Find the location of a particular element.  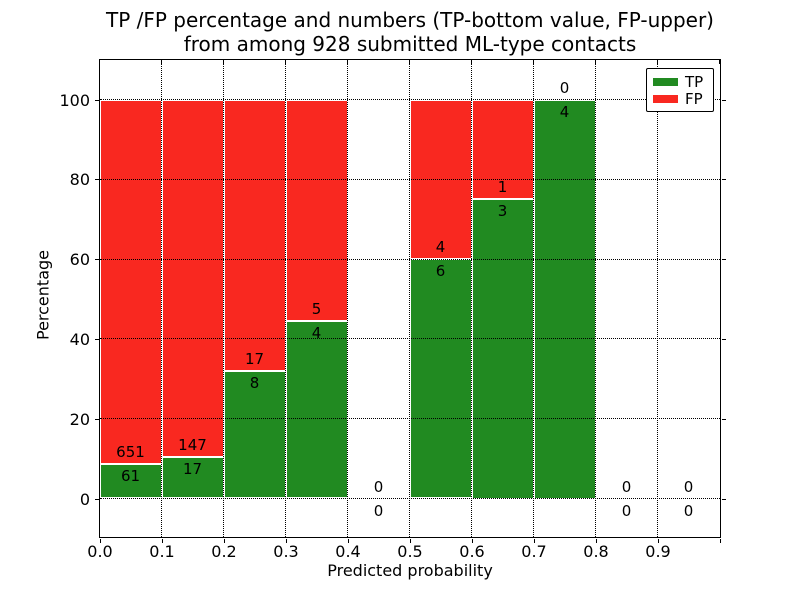

bar-label-fp-9: 0 is located at coordinates (688, 486).